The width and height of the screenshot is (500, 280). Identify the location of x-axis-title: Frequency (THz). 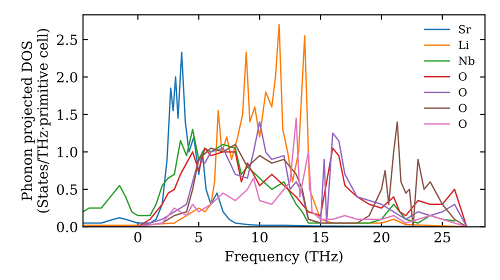
(283, 257).